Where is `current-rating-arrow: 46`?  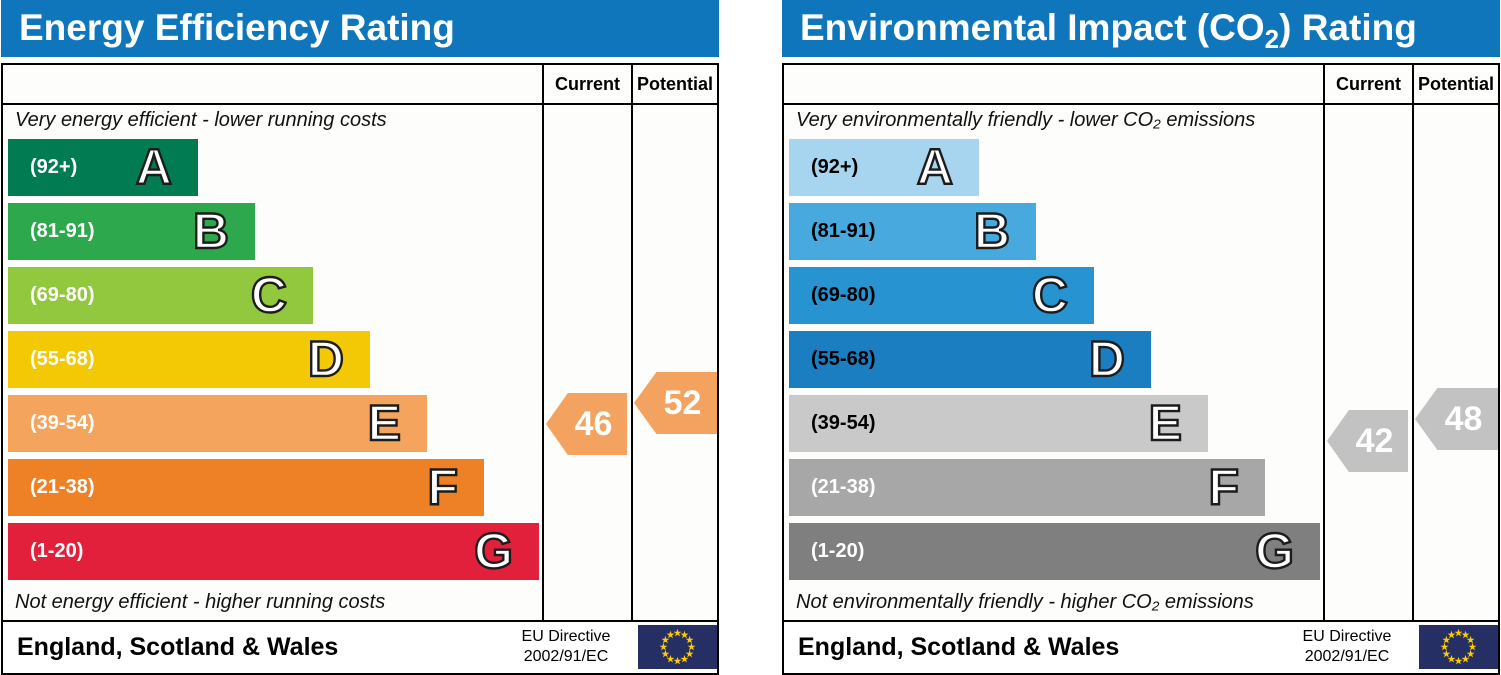 current-rating-arrow: 46 is located at coordinates (586, 424).